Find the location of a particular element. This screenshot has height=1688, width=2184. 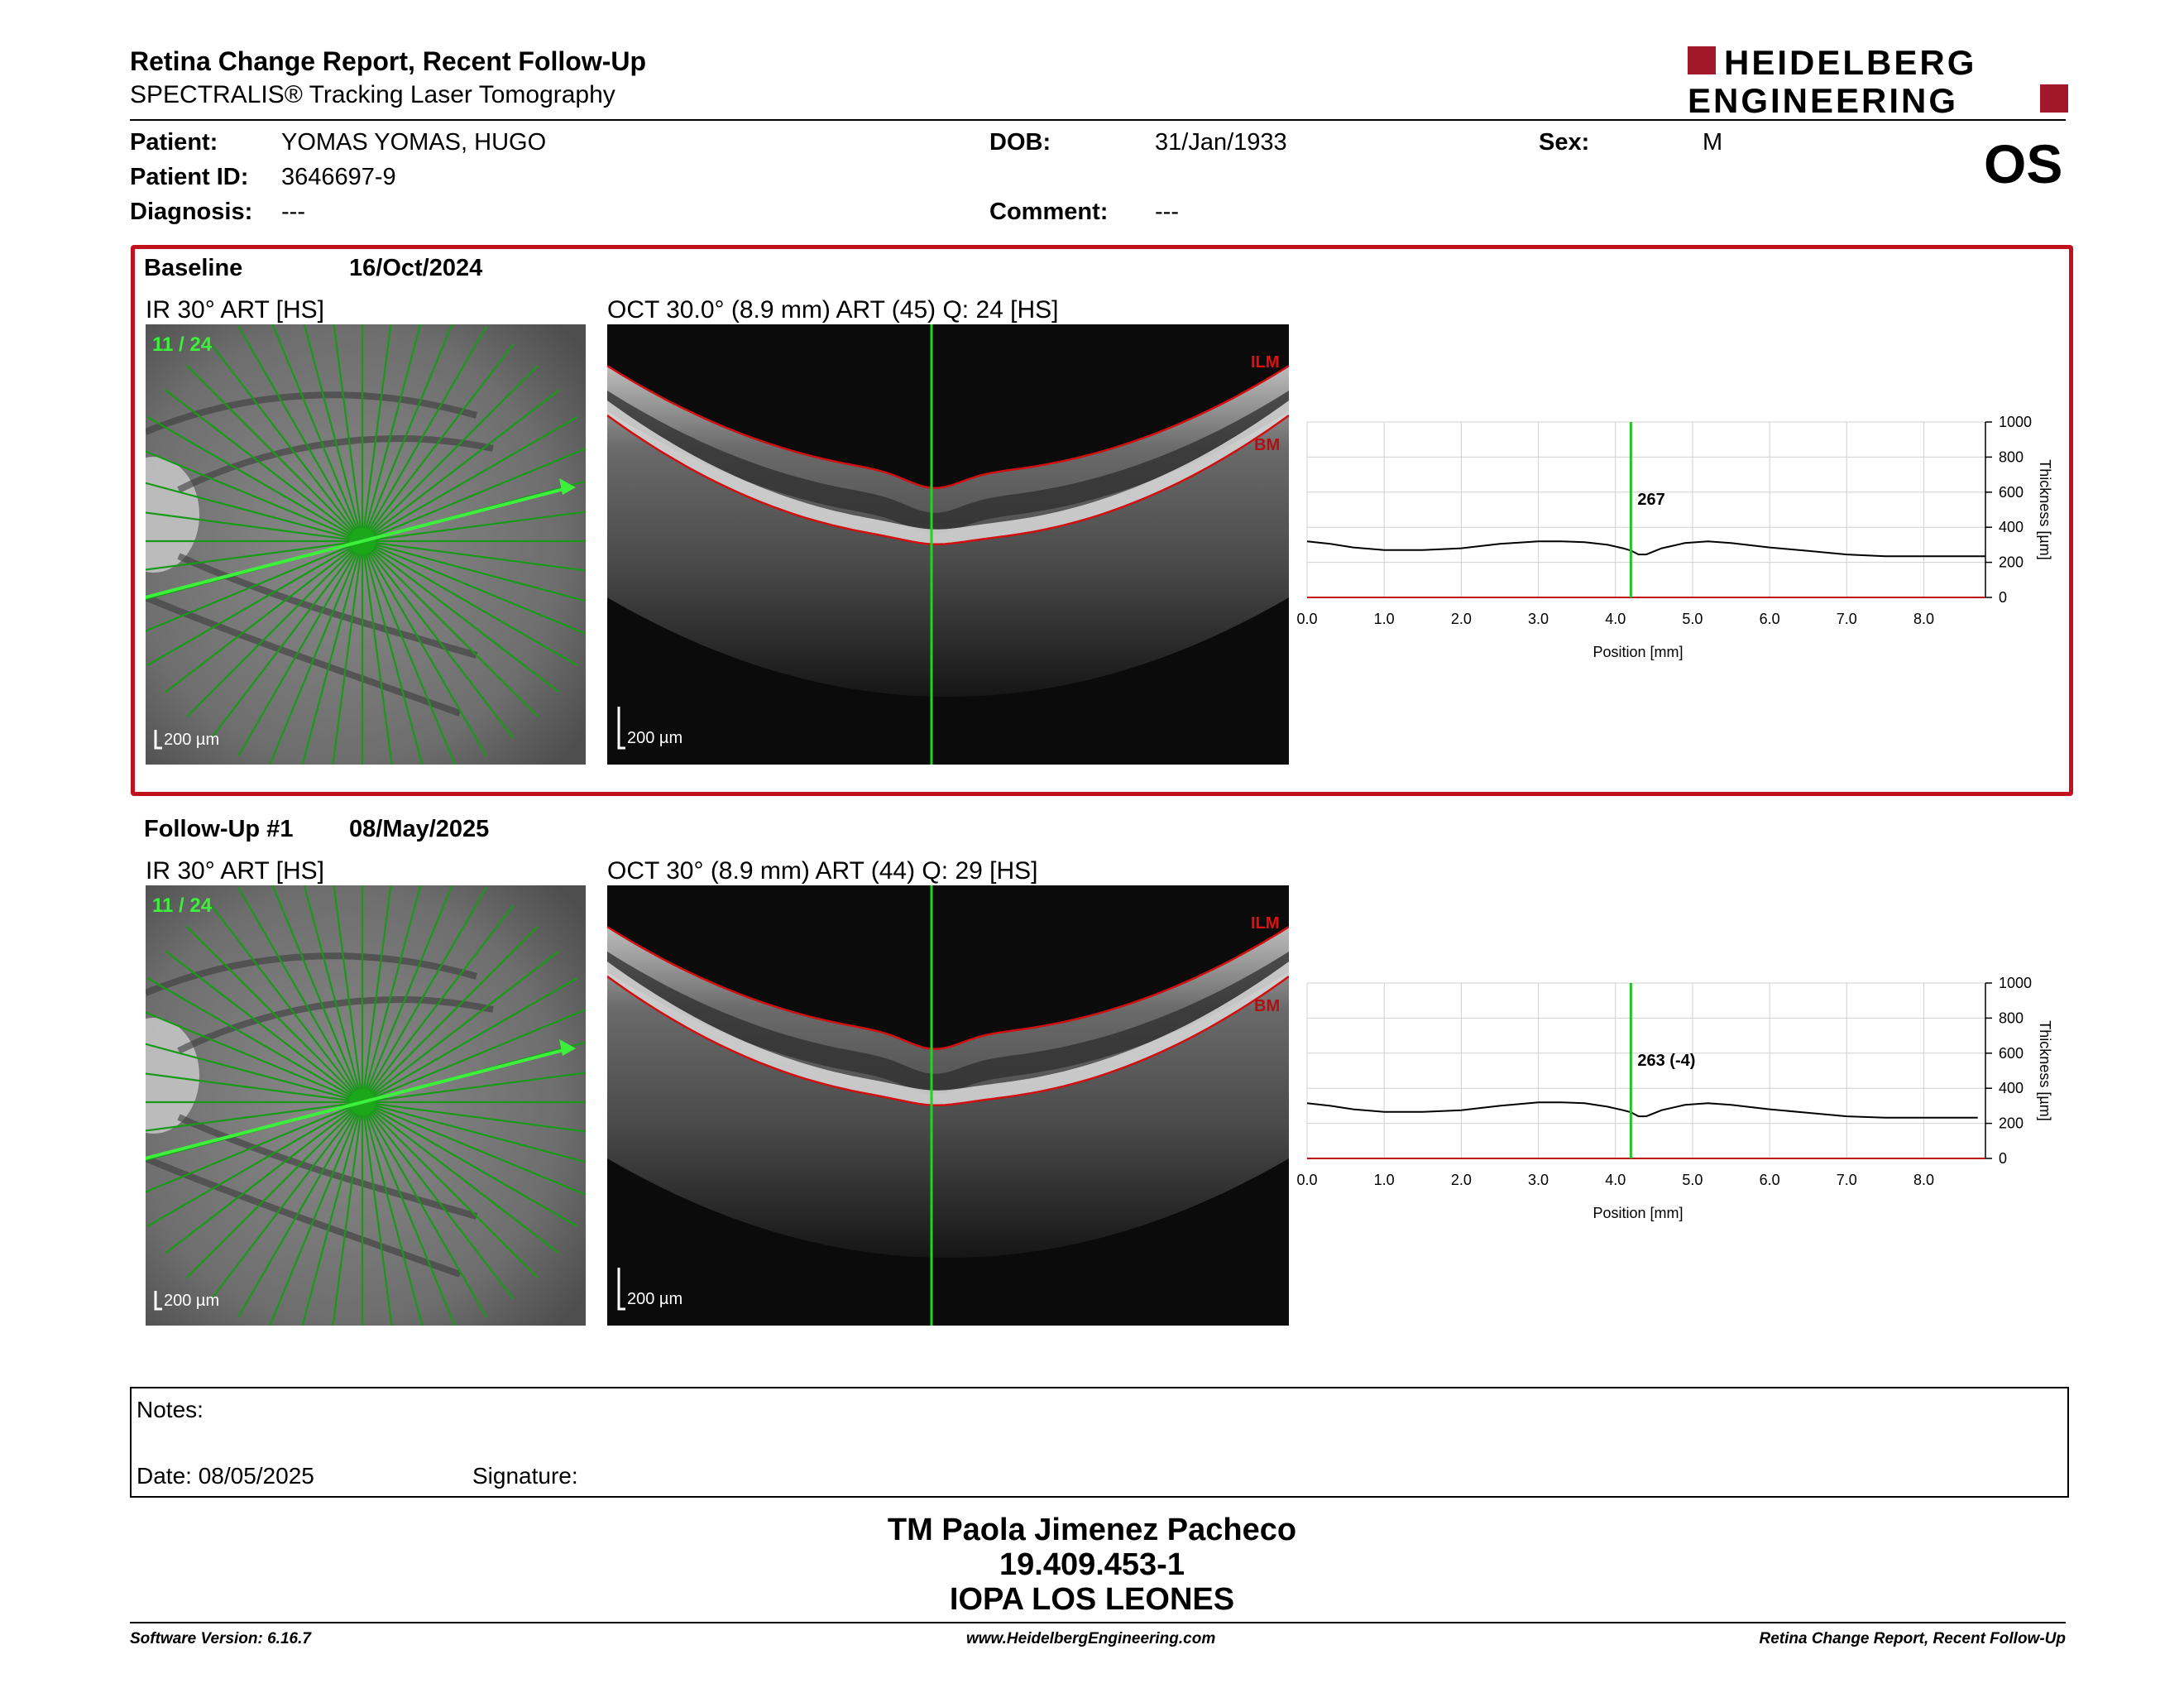

heidelberg-logo: HEIDELBERG ENGINEERING is located at coordinates (1878, 81).